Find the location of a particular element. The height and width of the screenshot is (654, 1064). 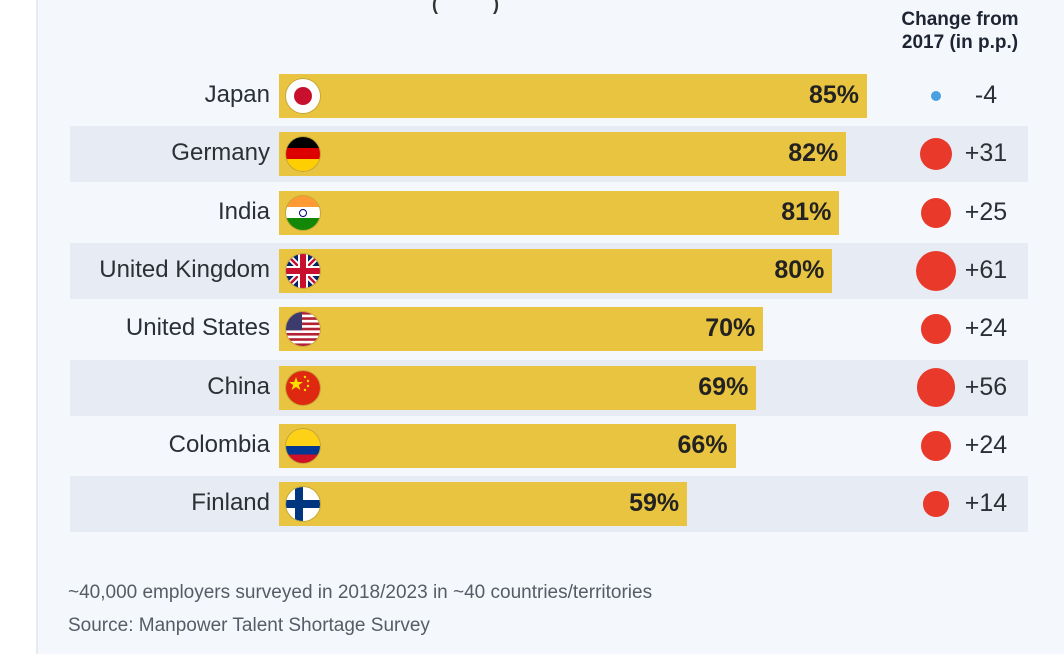

bar-value-label: 66% is located at coordinates (702, 444).